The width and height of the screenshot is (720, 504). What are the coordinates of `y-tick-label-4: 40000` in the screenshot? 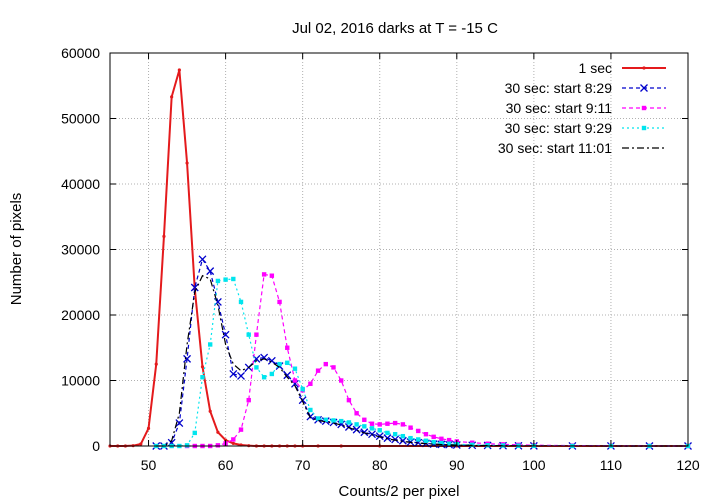 It's located at (80, 184).